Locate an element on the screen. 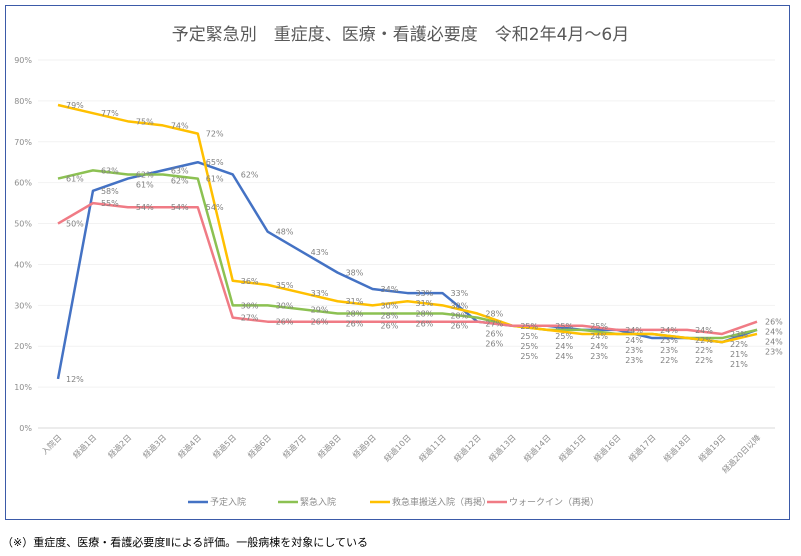  data-label: 55% is located at coordinates (110, 203).